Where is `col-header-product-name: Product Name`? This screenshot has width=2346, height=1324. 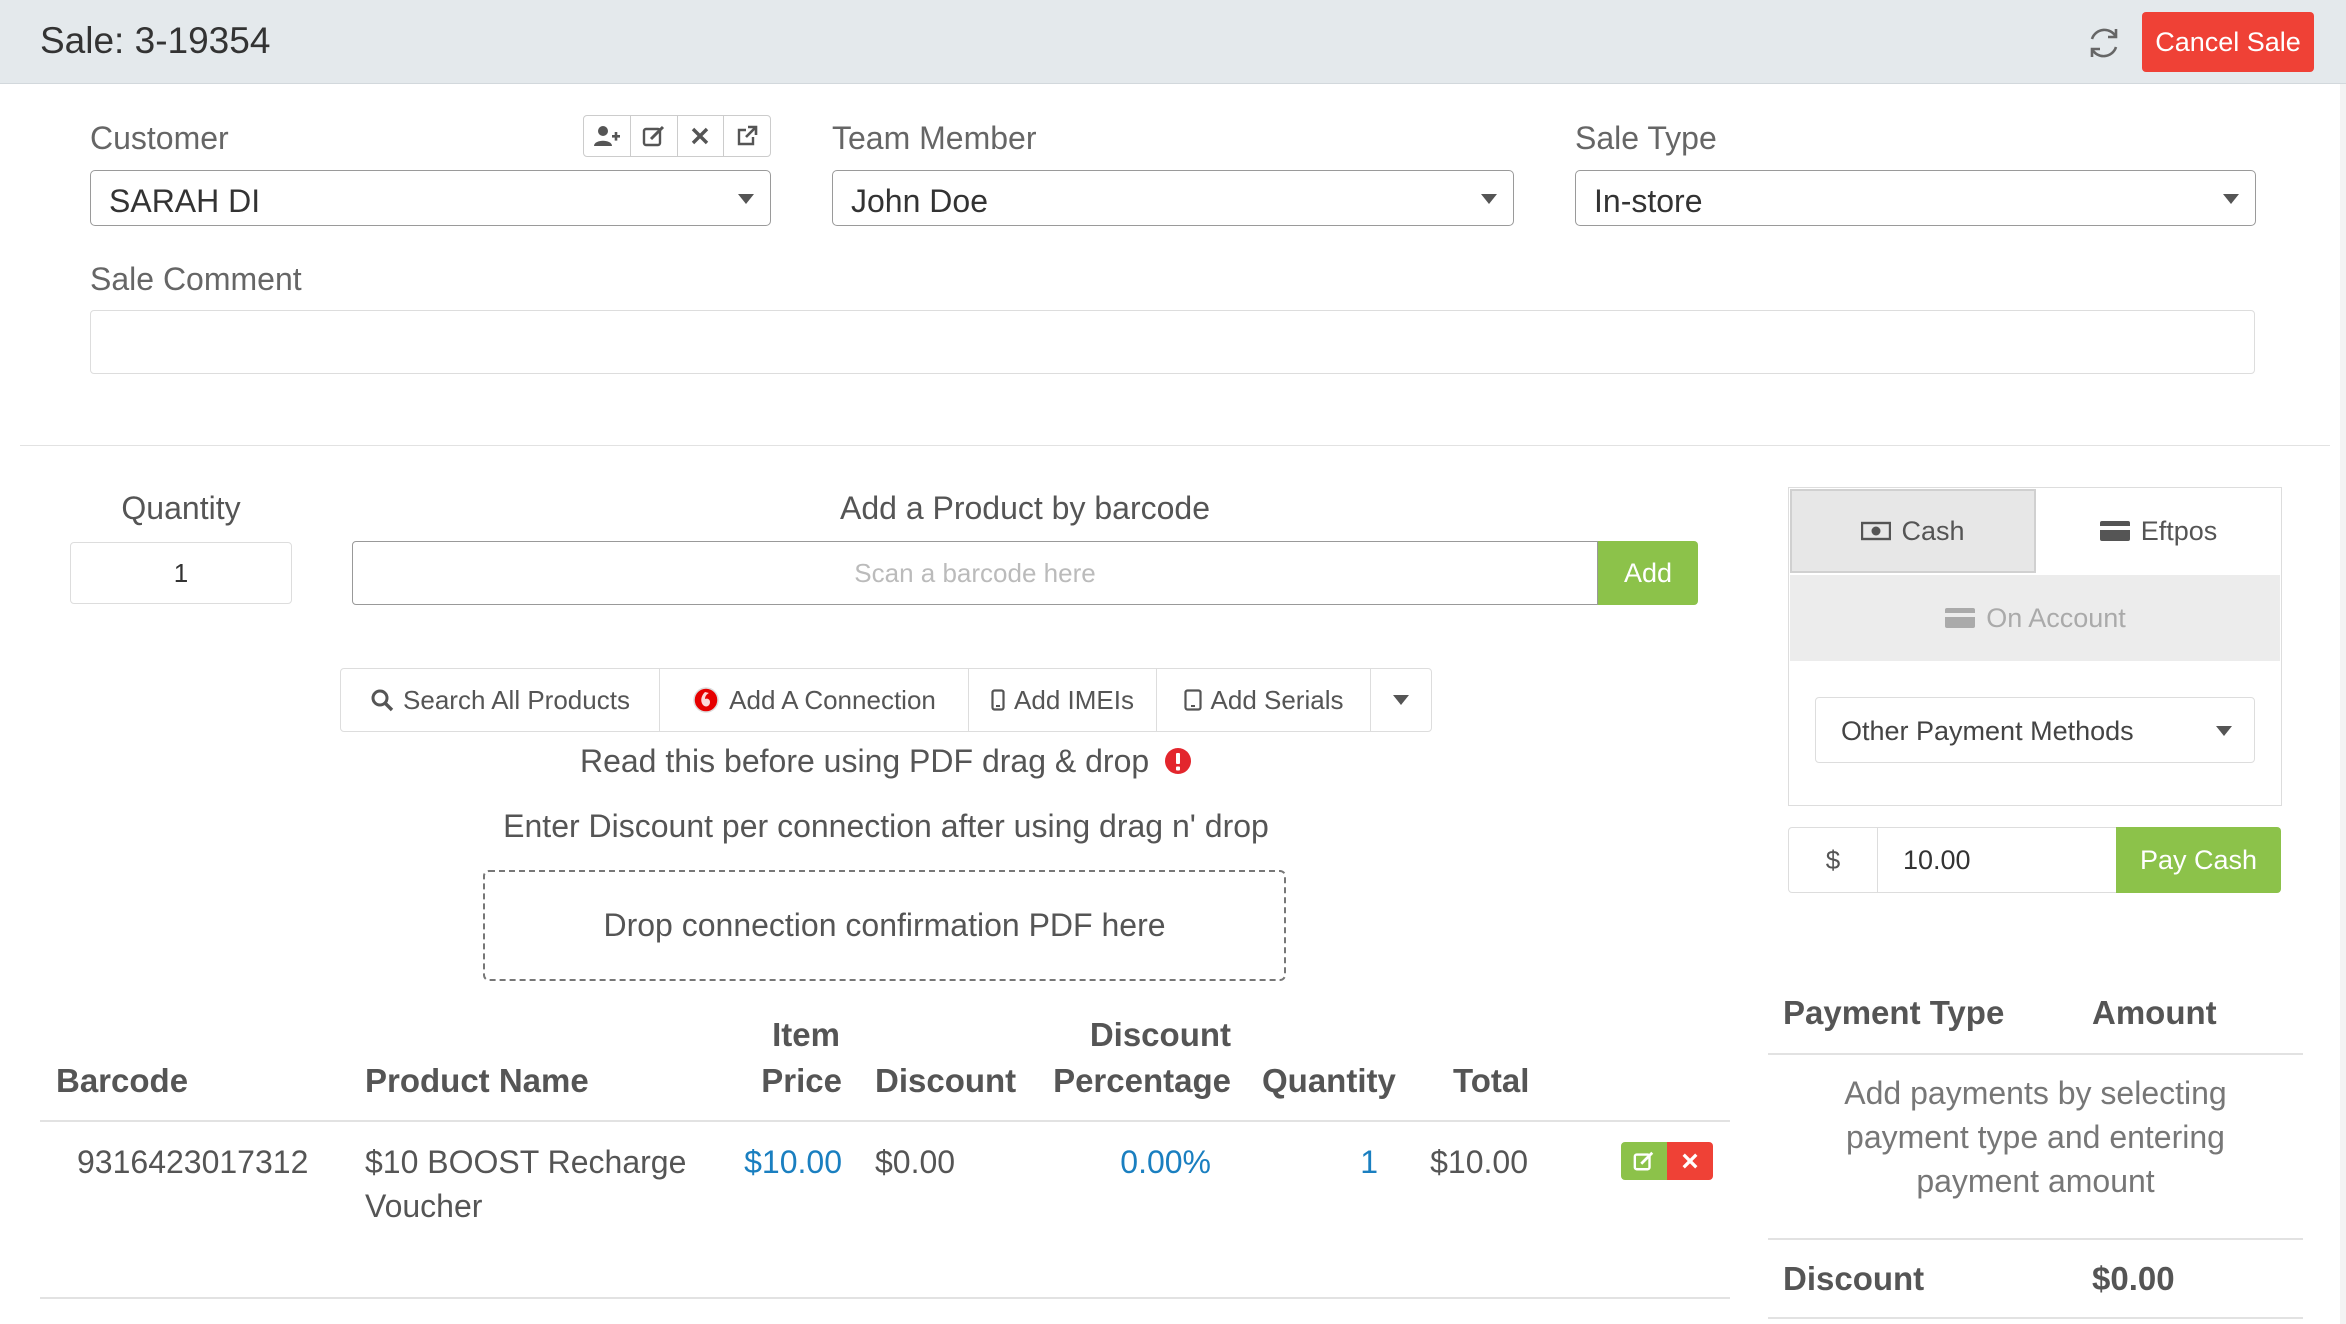
col-header-product-name: Product Name is located at coordinates (477, 1080).